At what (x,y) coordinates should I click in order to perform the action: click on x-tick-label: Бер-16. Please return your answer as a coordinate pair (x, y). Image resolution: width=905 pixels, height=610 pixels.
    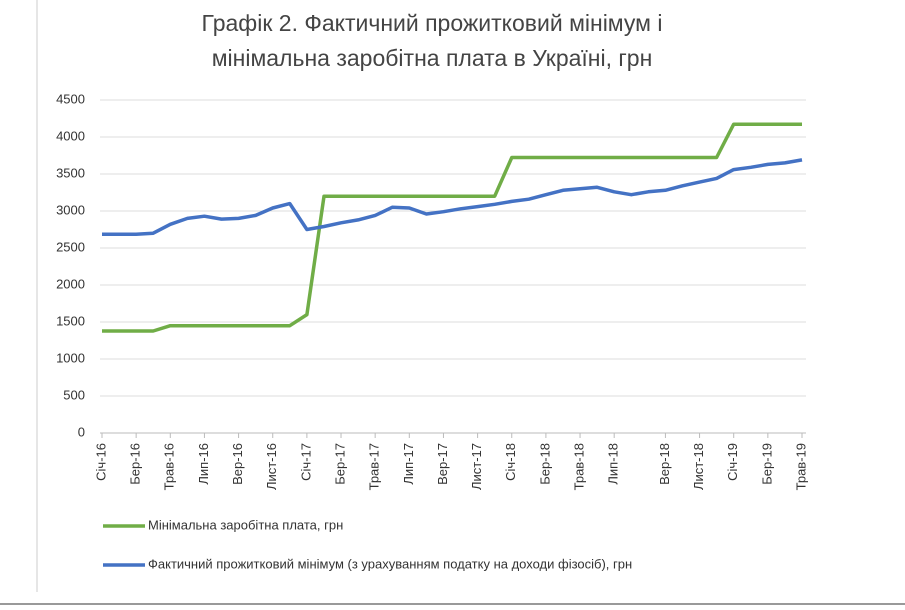
    Looking at the image, I should click on (135, 464).